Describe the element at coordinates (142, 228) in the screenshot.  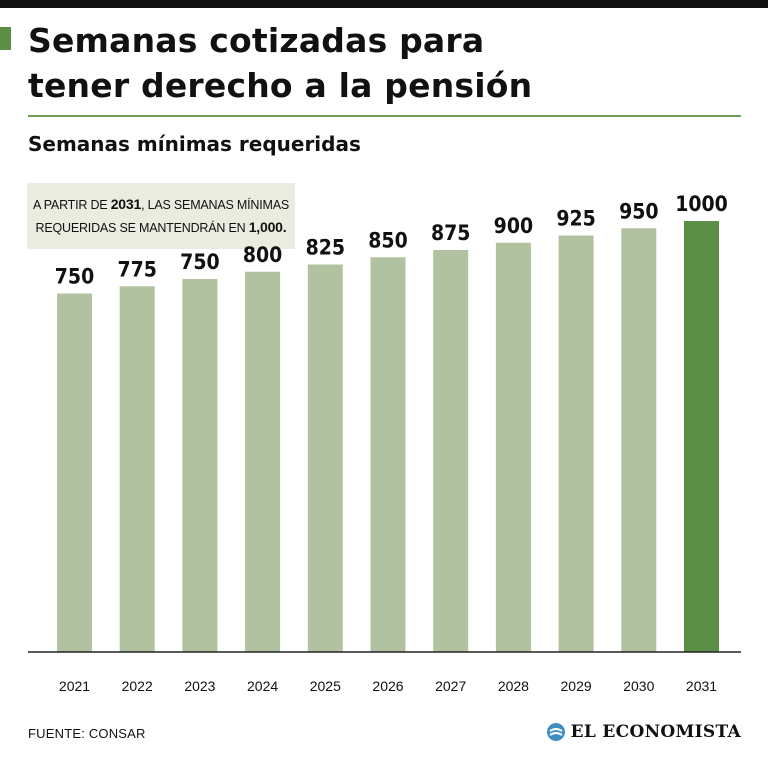
I see `note-text-3: REQUERIDAS SE MANTENDRÁN EN` at that location.